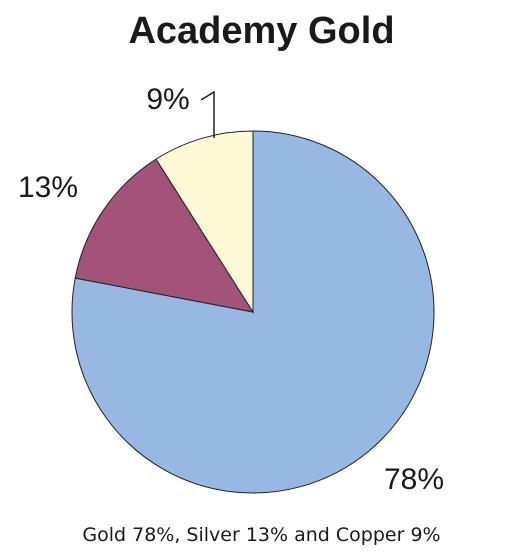 The width and height of the screenshot is (523, 555). Describe the element at coordinates (261, 31) in the screenshot. I see `chart-title: Academy Gold` at that location.